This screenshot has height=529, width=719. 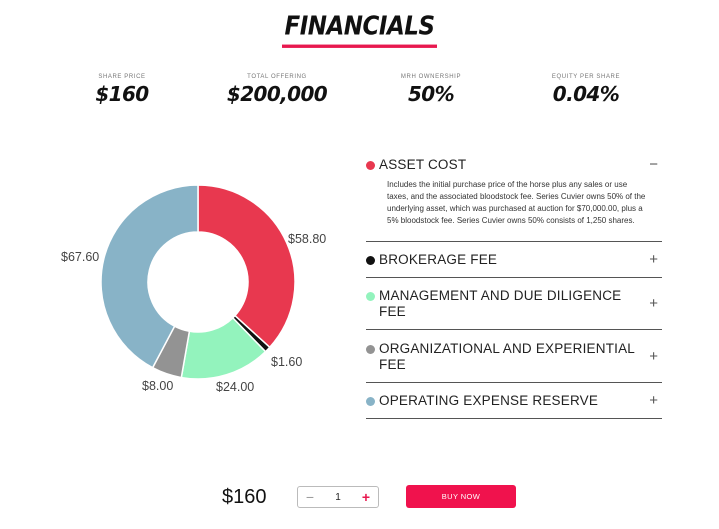 What do you see at coordinates (157, 386) in the screenshot?
I see `slice-value-label: $8.00` at bounding box center [157, 386].